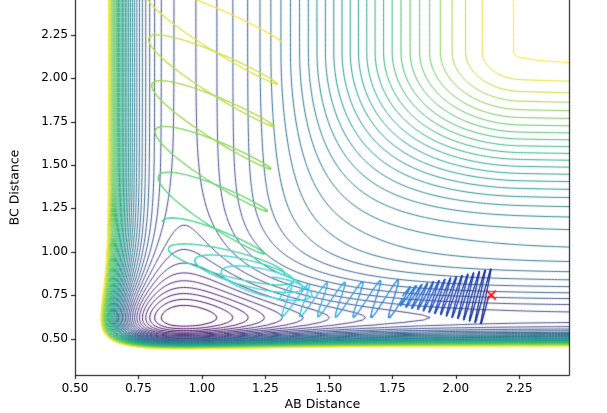 This screenshot has width=607, height=413. I want to click on y-tick-label: 0.75, so click(54, 294).